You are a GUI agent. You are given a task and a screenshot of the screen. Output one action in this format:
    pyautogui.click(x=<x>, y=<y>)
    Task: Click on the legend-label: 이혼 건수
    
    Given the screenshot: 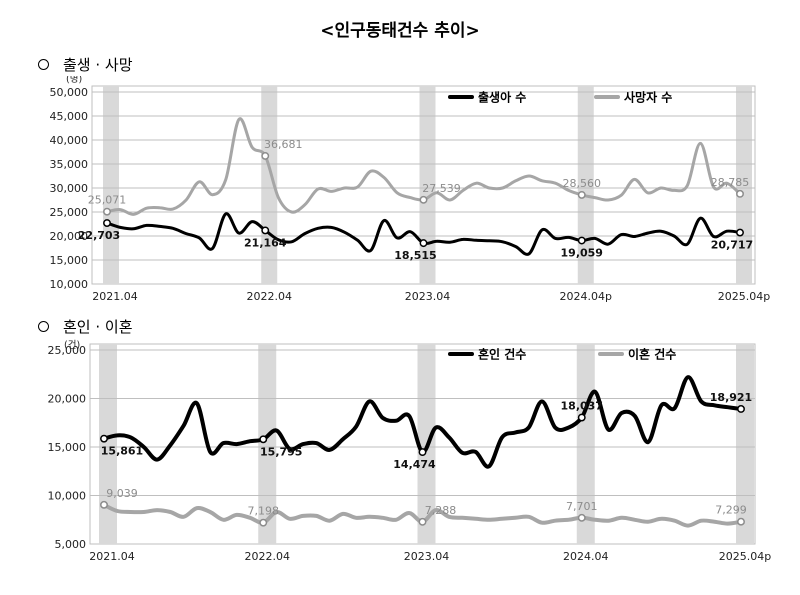 What is the action you would take?
    pyautogui.click(x=652, y=354)
    